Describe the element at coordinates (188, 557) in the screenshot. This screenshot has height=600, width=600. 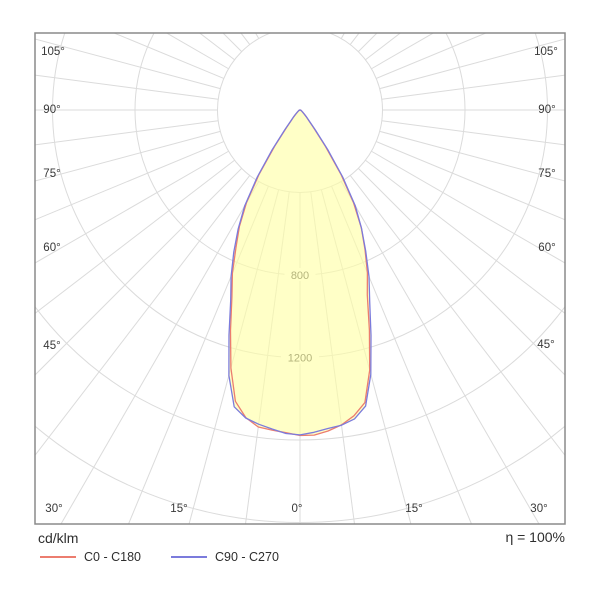
I see `legend-line-c90-c270-icon` at that location.